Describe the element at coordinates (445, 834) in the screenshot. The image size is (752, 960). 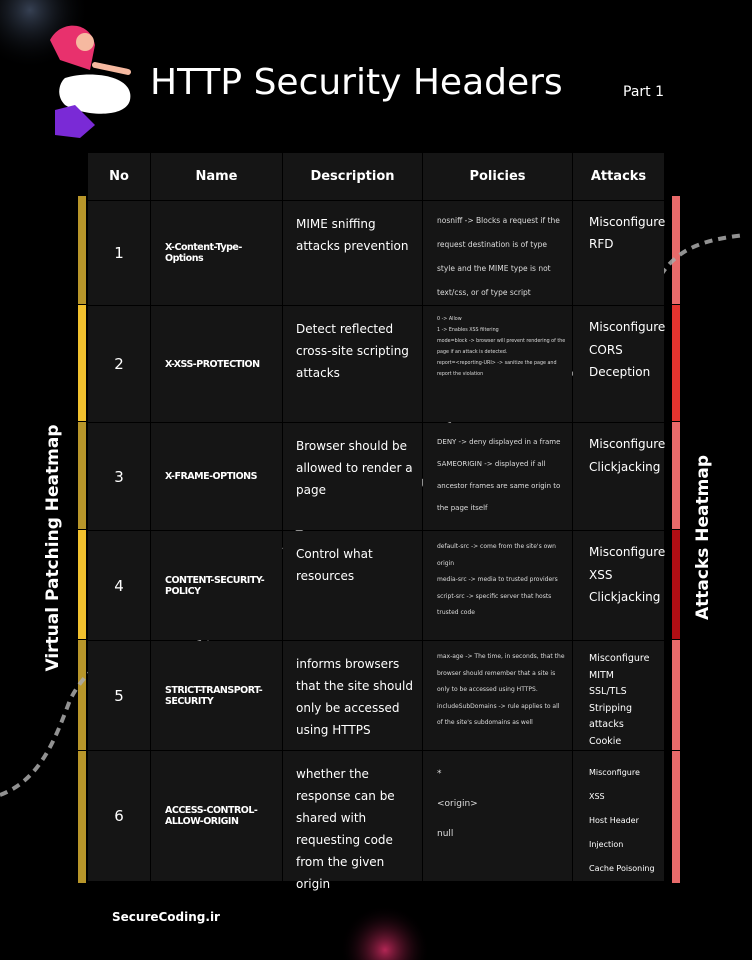
I see `policy: null` at that location.